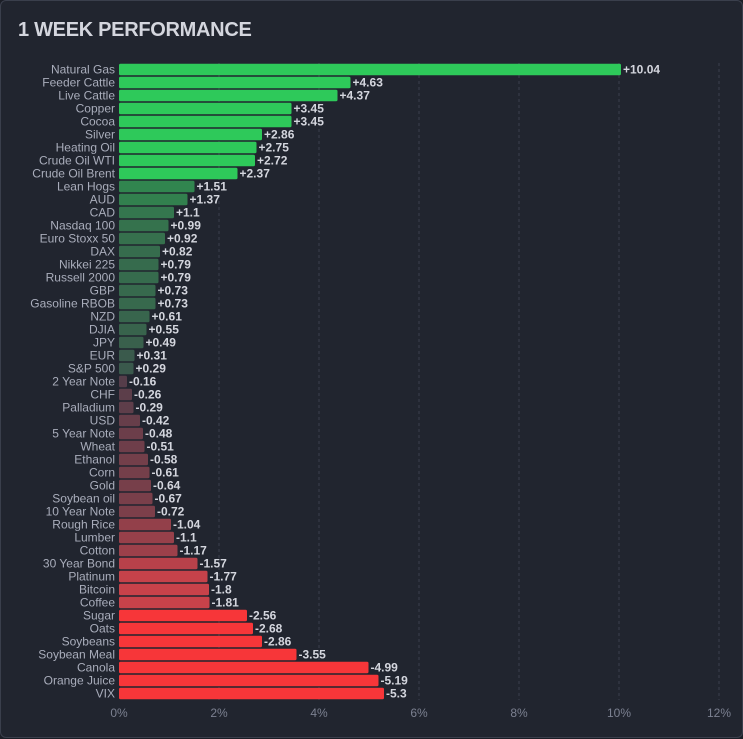 The width and height of the screenshot is (743, 739). What do you see at coordinates (519, 713) in the screenshot?
I see `x-tick-label: 8%` at bounding box center [519, 713].